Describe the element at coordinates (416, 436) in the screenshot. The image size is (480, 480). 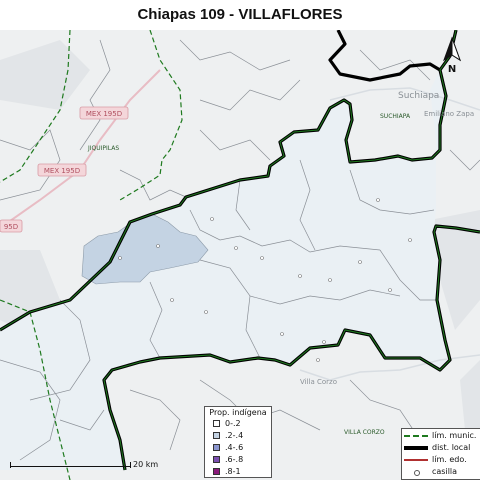
I see `municipal-line-icon` at that location.